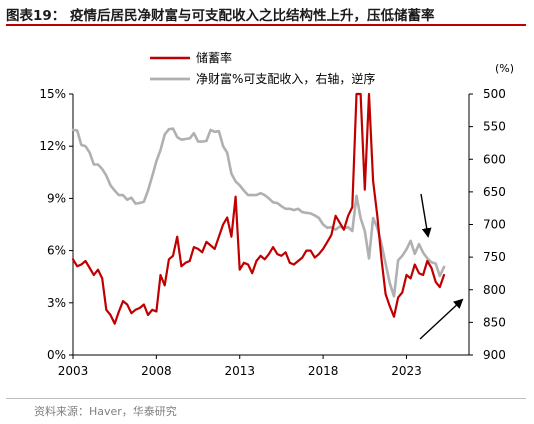 The height and width of the screenshot is (424, 534). I want to click on title-divider, so click(266, 25).